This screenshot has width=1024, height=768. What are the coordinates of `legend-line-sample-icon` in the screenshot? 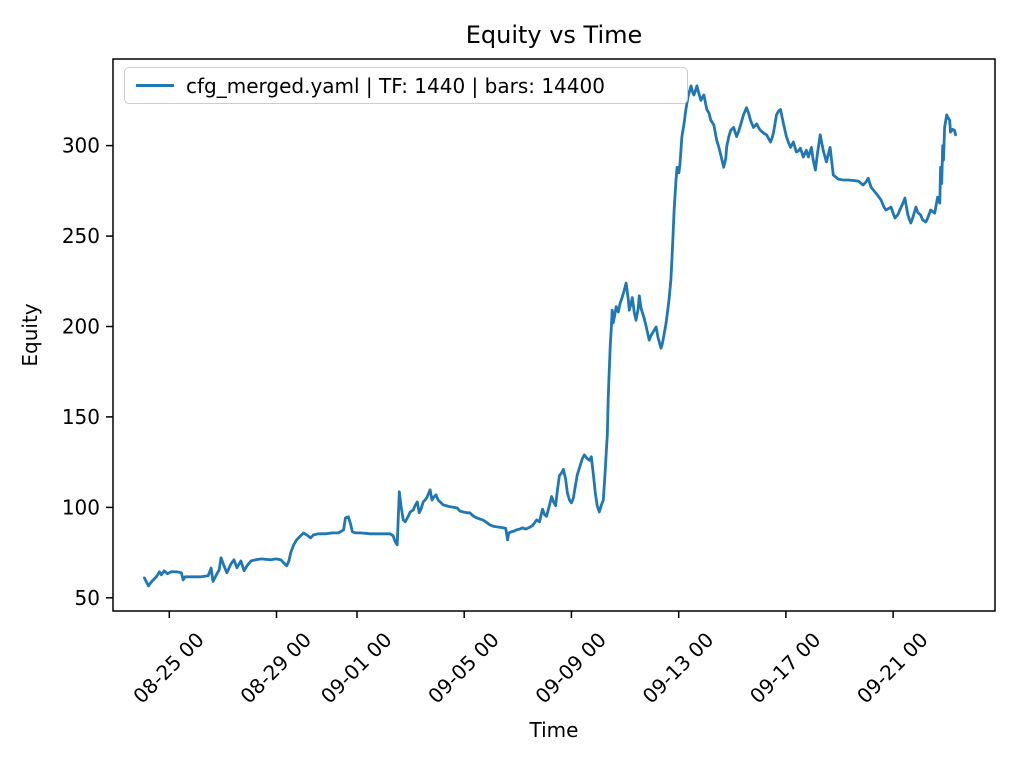 It's located at (155, 85).